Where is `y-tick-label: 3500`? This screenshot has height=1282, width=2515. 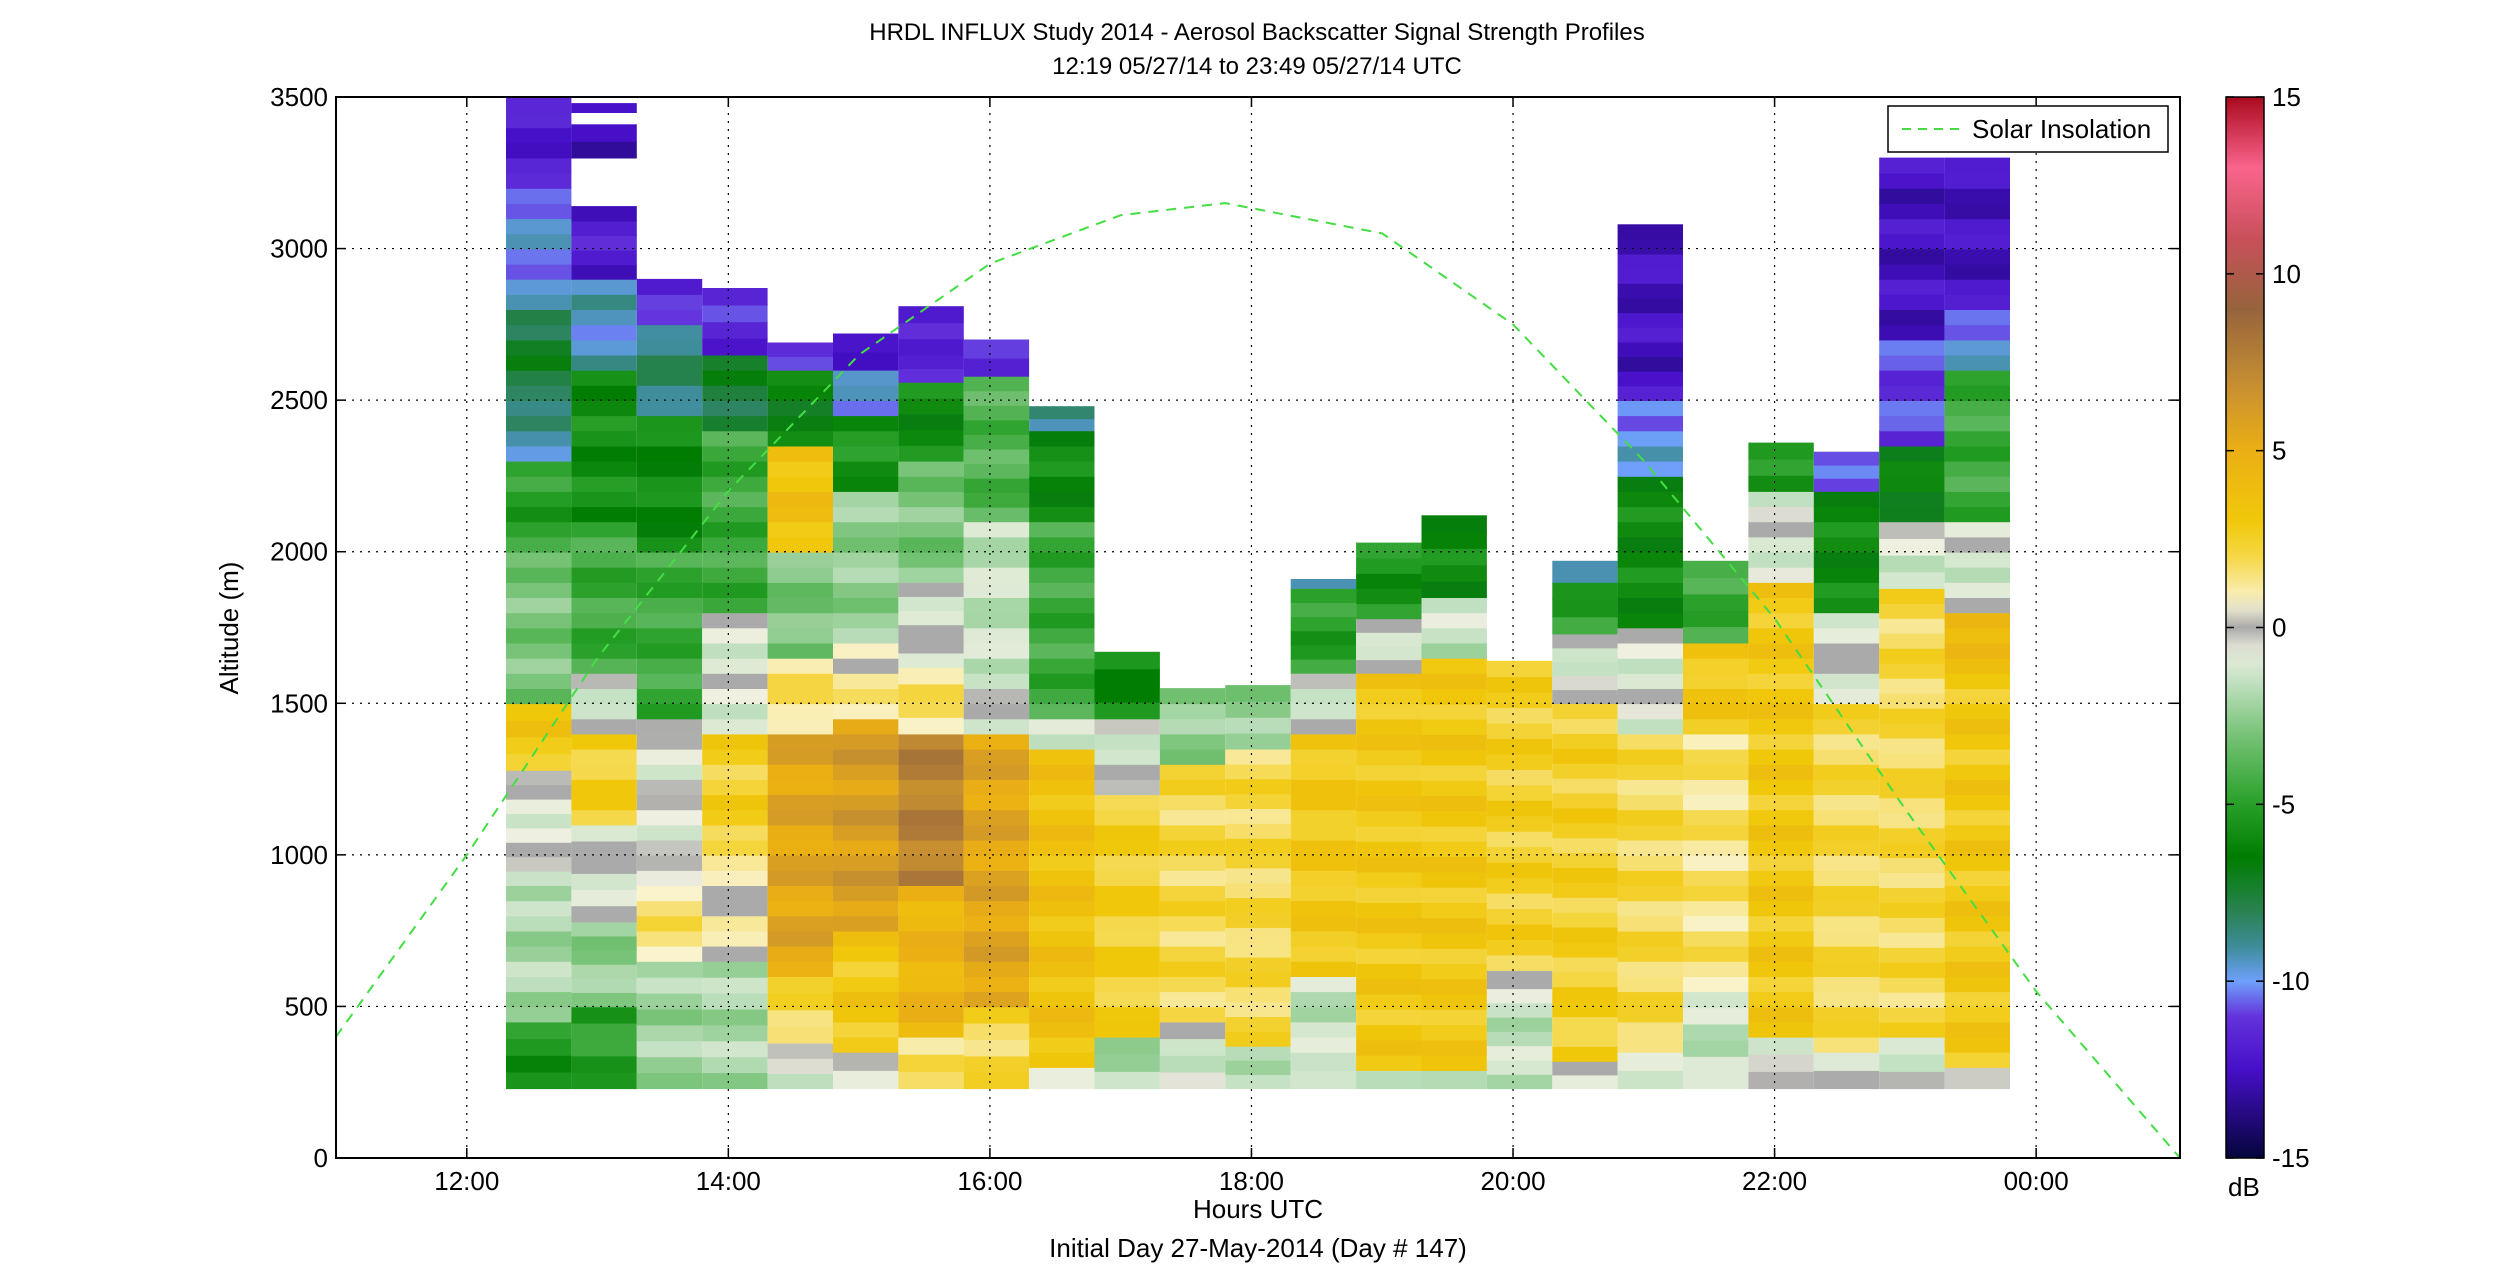 y-tick-label: 3500 is located at coordinates (299, 97).